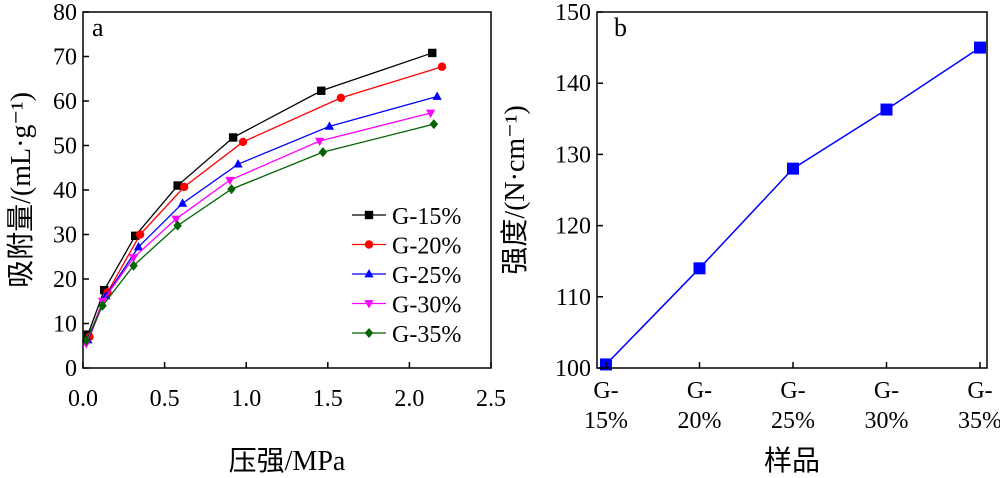  What do you see at coordinates (887, 406) in the screenshot?
I see `panel-b-x-tick-label: G-30%` at bounding box center [887, 406].